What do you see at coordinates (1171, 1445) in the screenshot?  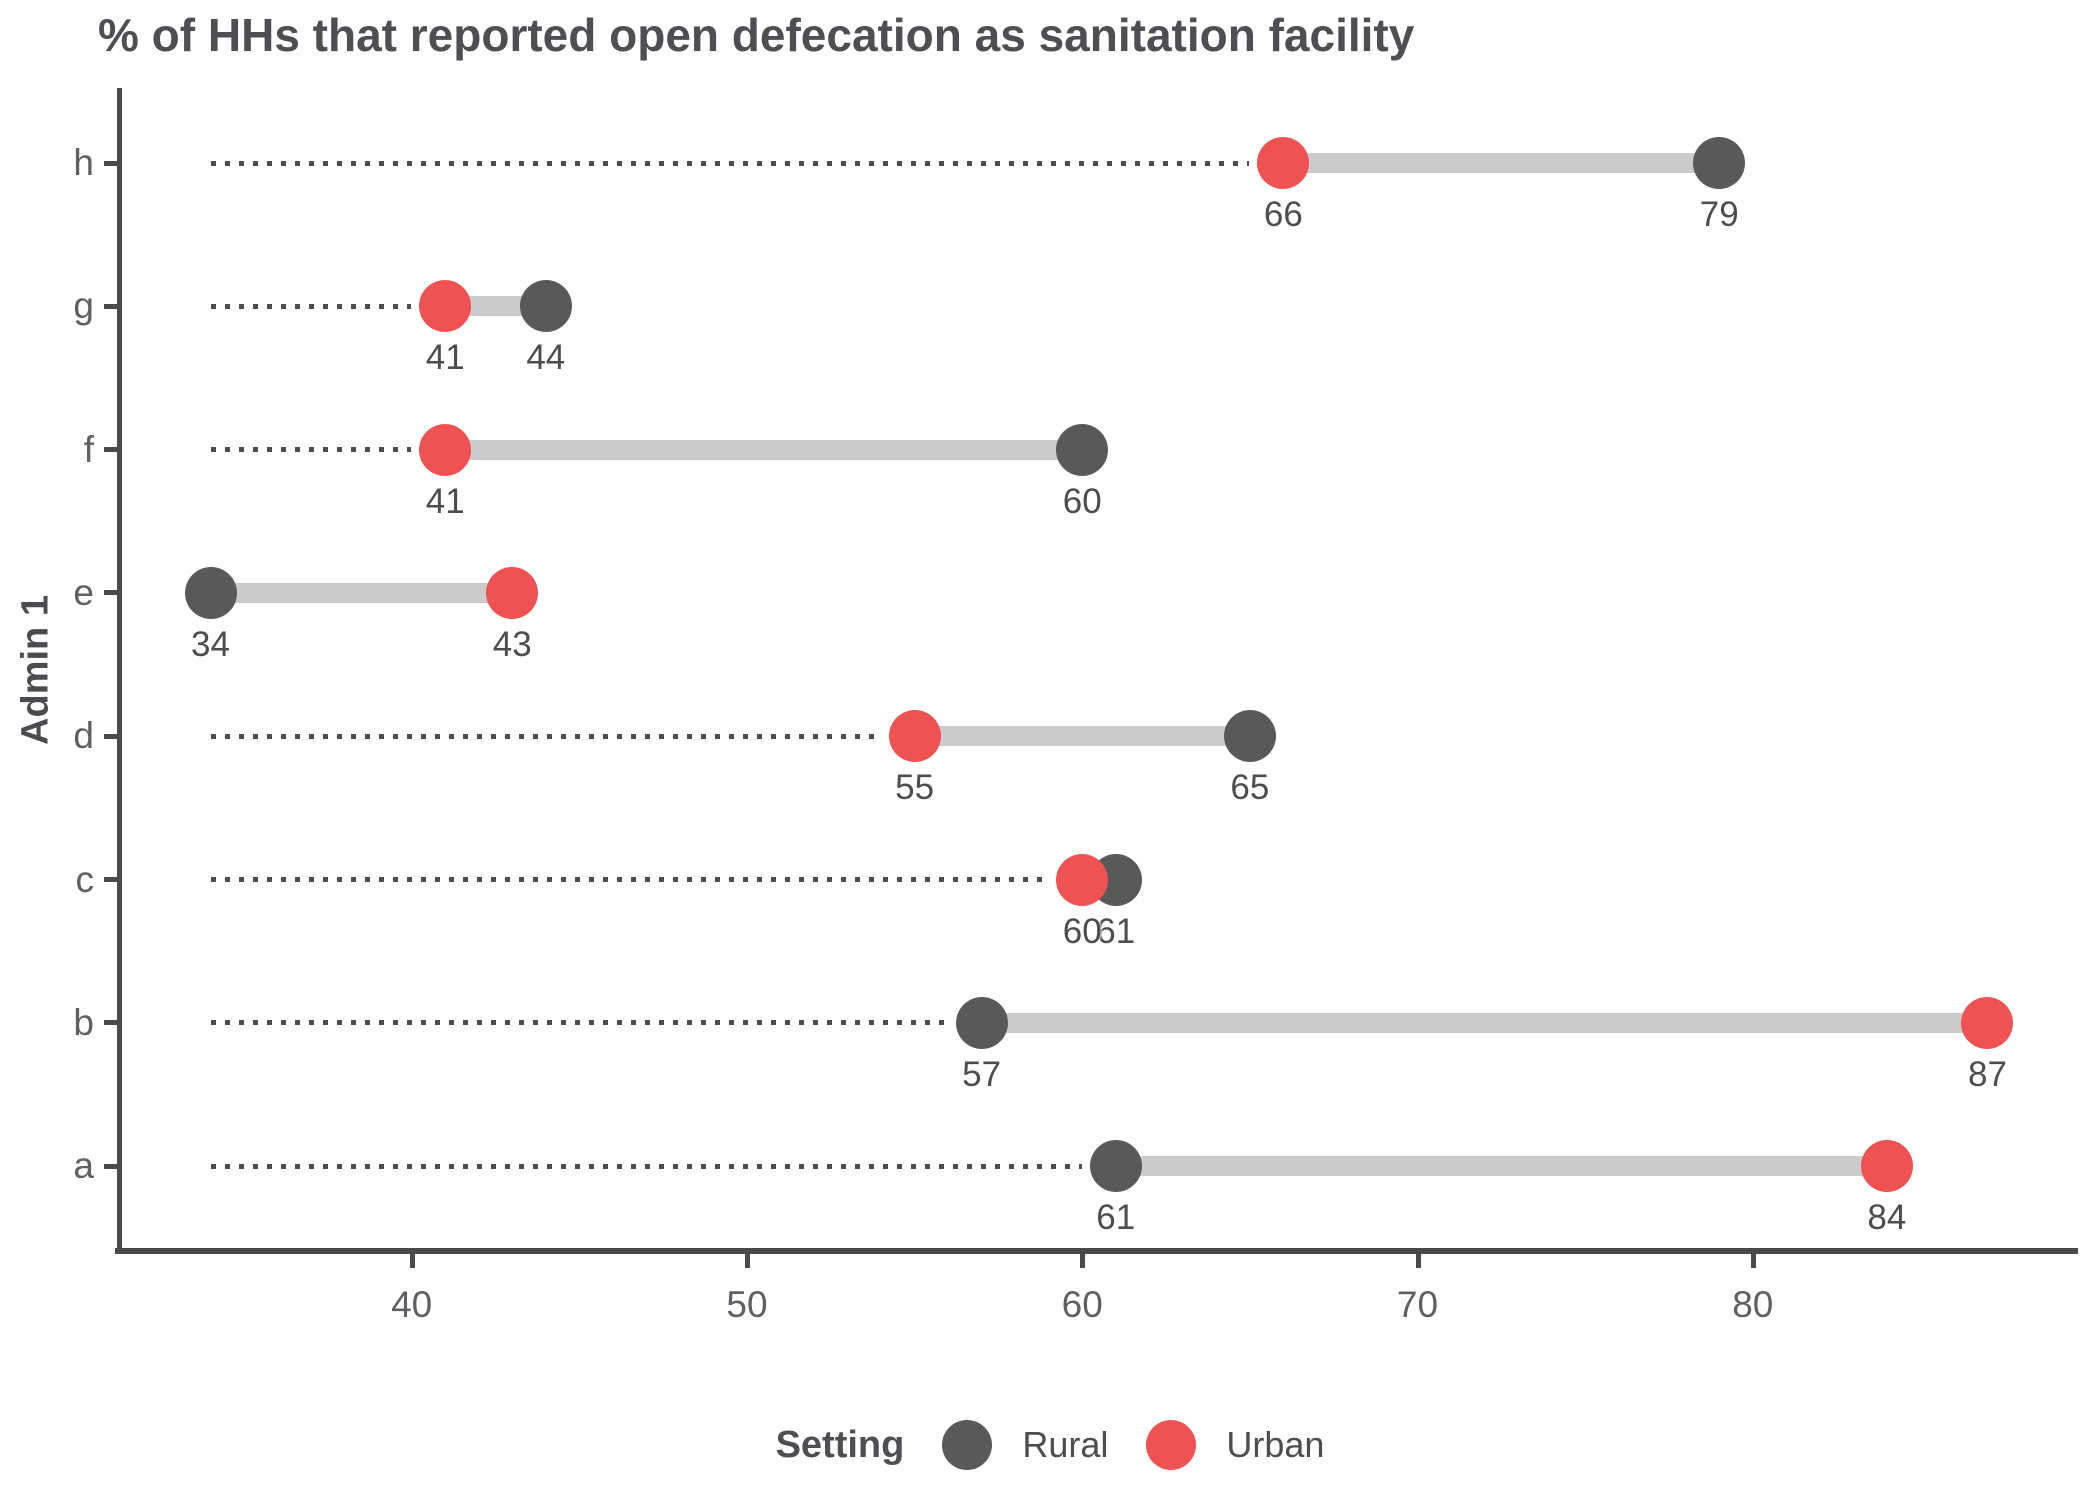 I see `urban-dot-icon` at bounding box center [1171, 1445].